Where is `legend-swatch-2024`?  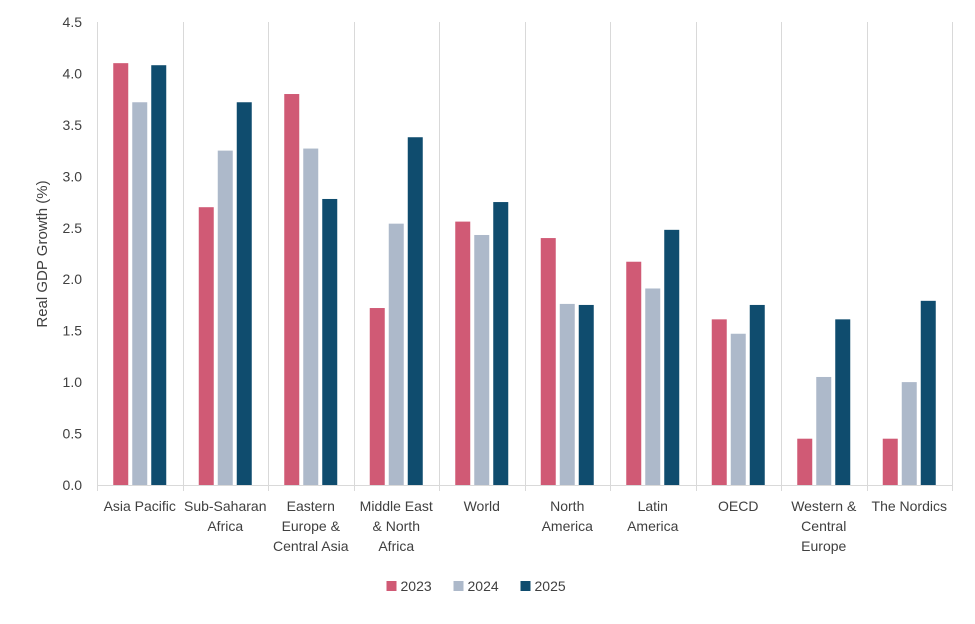
legend-swatch-2024 is located at coordinates (458, 586).